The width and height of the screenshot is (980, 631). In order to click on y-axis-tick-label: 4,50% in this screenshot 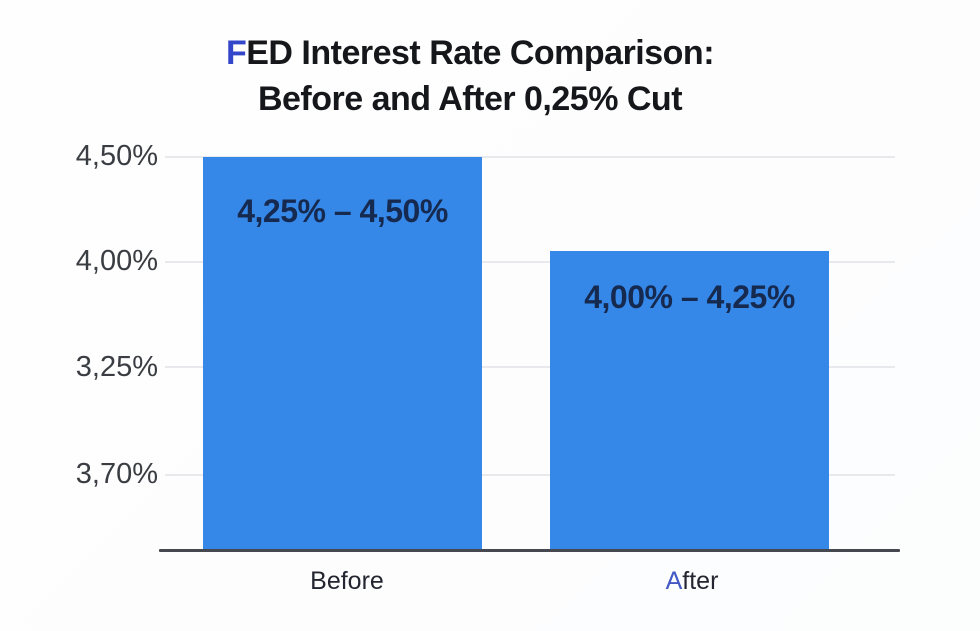, I will do `click(116, 156)`.